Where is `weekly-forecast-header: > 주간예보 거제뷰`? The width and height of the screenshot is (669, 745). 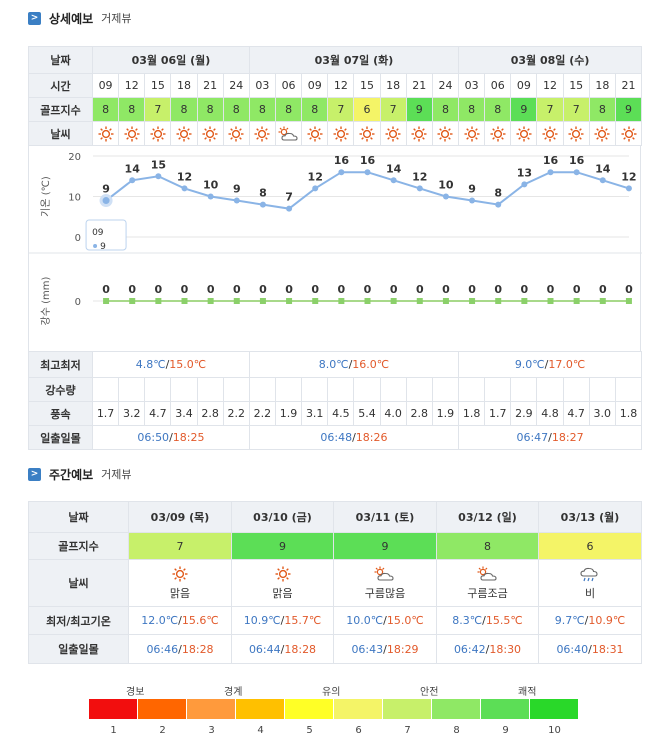 weekly-forecast-header: > 주간예보 거제뷰 is located at coordinates (80, 474).